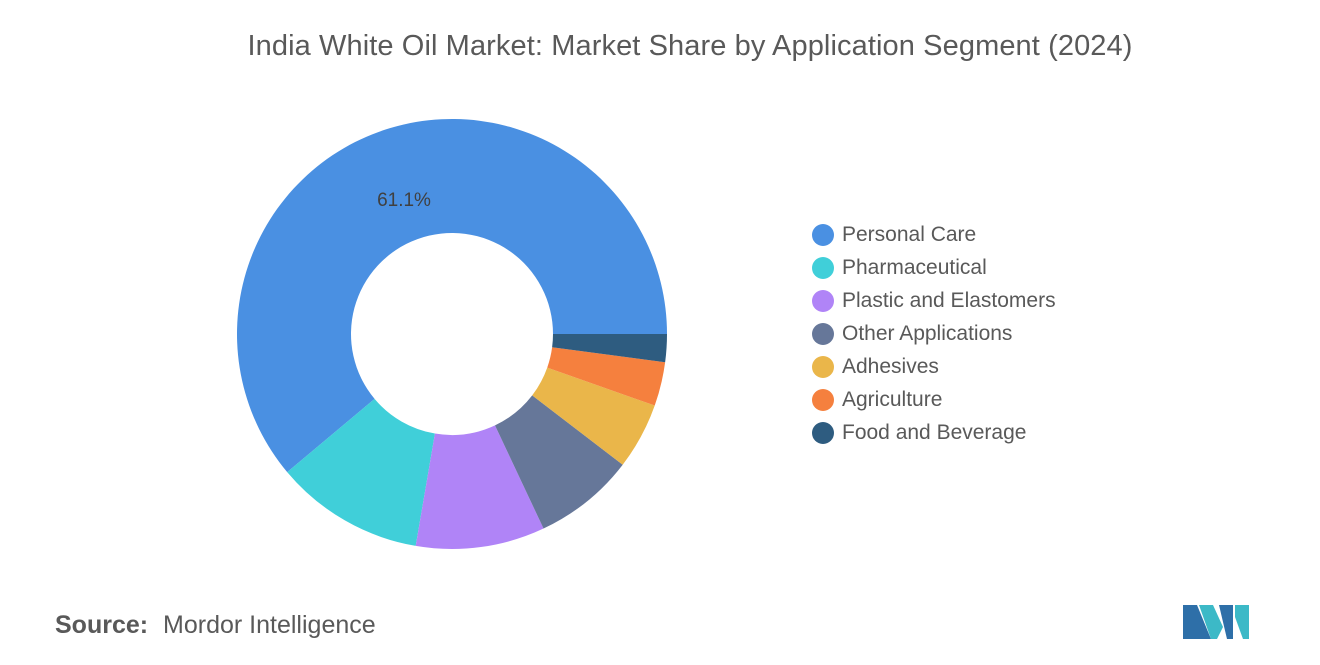 The image size is (1320, 665). I want to click on data-label-personal-care: 61.1%, so click(404, 200).